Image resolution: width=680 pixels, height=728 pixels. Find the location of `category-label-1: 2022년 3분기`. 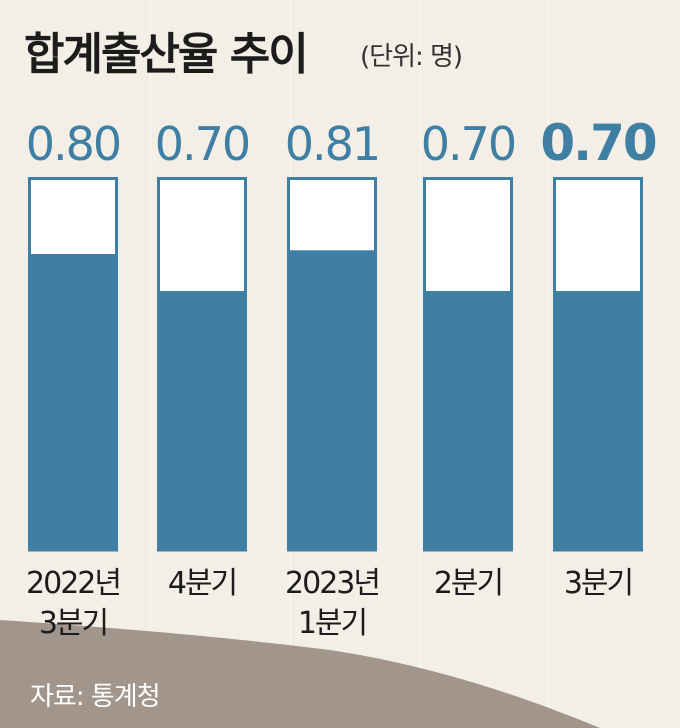

category-label-1: 2022년 3분기 is located at coordinates (73, 603).